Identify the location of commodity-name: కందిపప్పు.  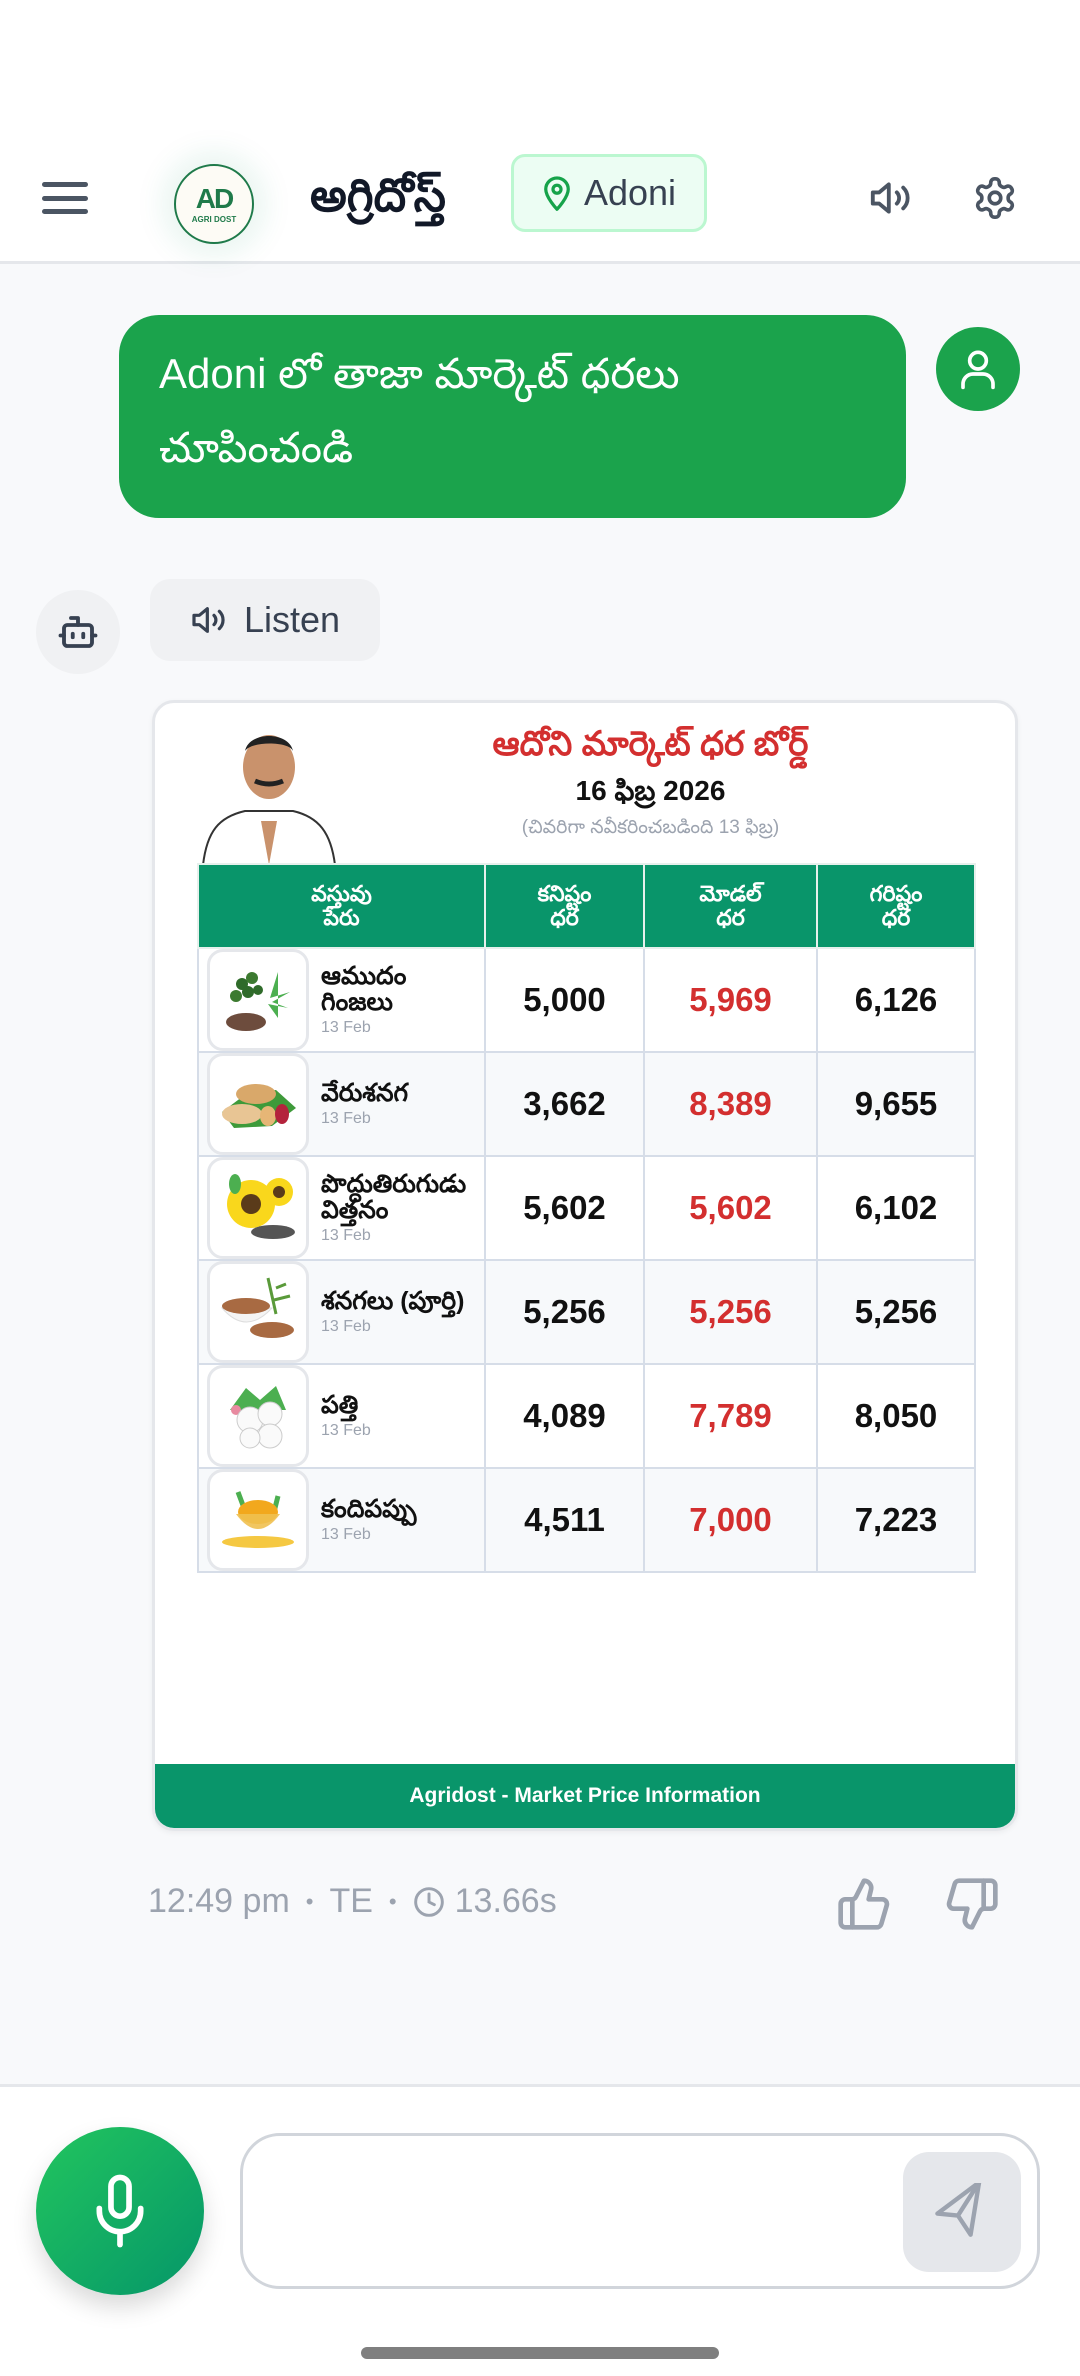
(369, 1509).